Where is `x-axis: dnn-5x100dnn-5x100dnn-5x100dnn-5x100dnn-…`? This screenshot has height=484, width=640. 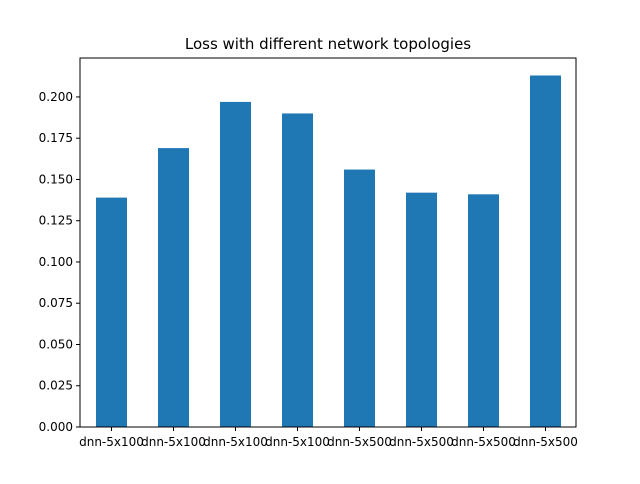
x-axis: dnn-5x100dnn-5x100dnn-5x100dnn-5x100dnn-… is located at coordinates (328, 438).